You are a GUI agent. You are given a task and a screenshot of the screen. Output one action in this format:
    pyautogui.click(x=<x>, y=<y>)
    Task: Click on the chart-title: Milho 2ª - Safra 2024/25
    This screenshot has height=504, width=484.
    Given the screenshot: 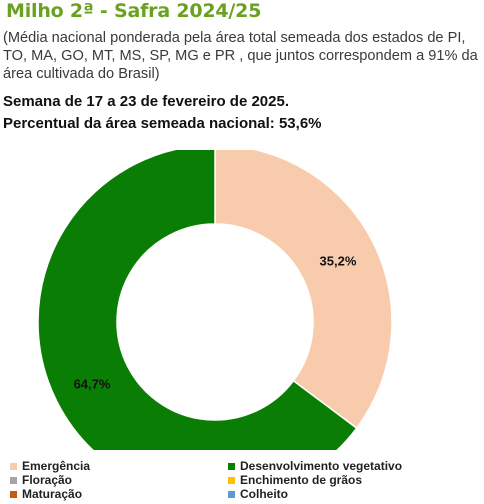 What is the action you would take?
    pyautogui.click(x=134, y=11)
    